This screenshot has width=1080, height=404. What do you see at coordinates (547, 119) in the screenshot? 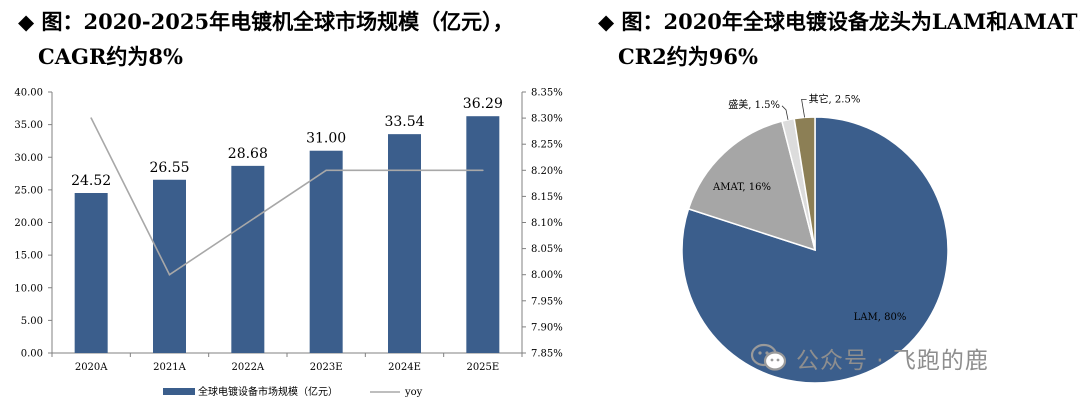
I see `right-tick-label: 8.30%` at bounding box center [547, 119].